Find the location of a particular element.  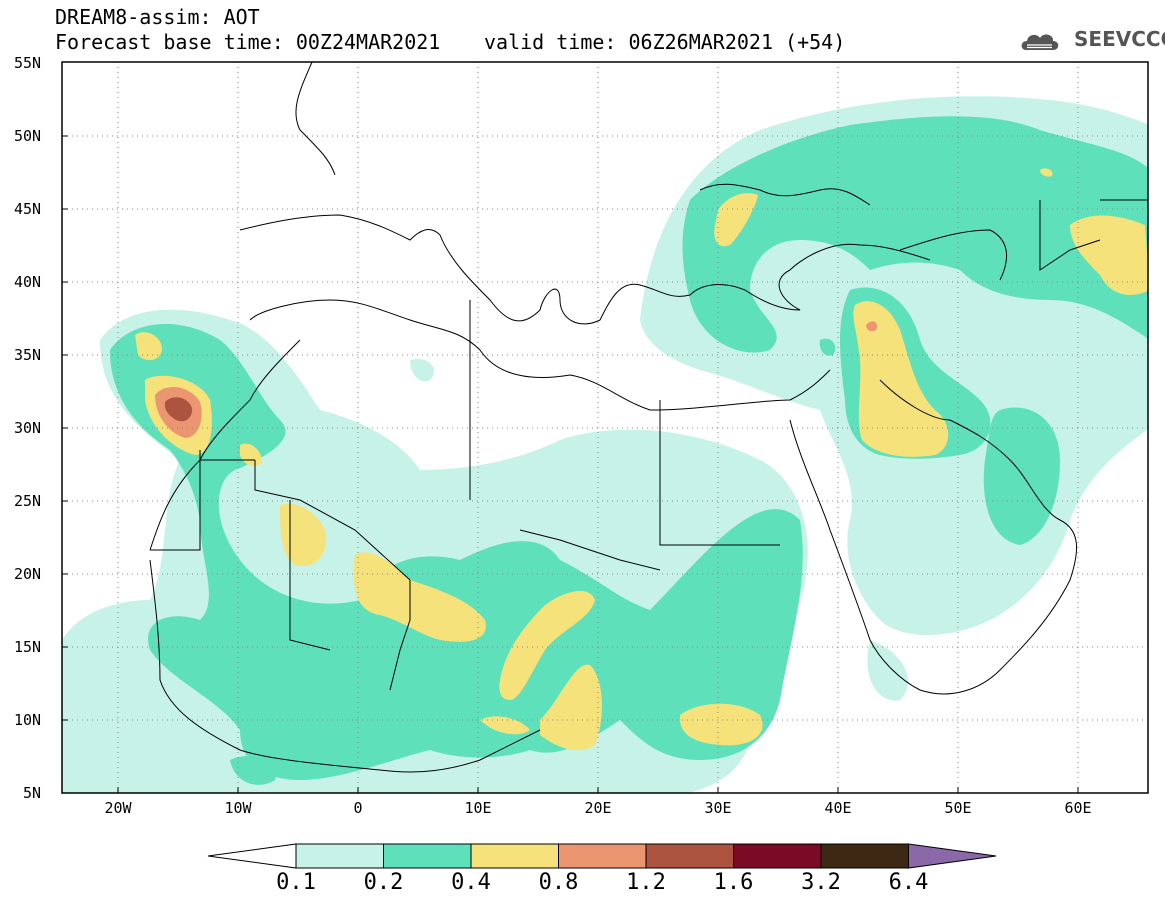

aot-level-1.2 is located at coordinates (178, 409).